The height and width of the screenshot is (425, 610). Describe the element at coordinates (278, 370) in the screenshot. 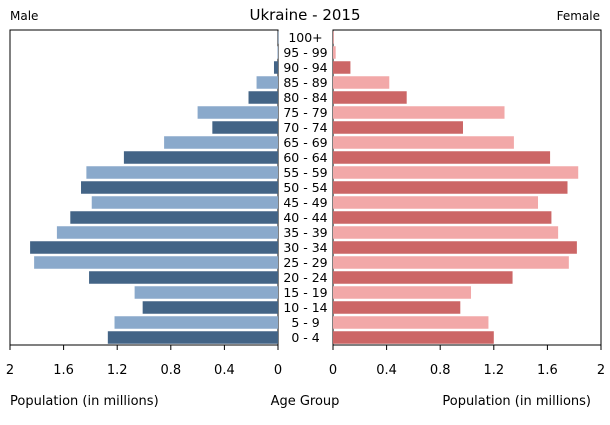

I see `male-x-tick-label: 0` at that location.